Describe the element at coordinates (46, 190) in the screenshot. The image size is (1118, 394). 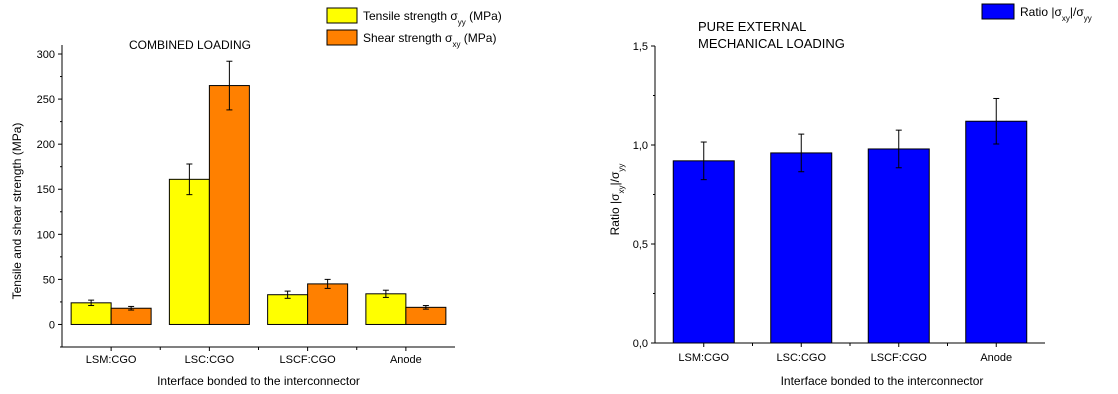
I see `y-tick-label: 150` at that location.